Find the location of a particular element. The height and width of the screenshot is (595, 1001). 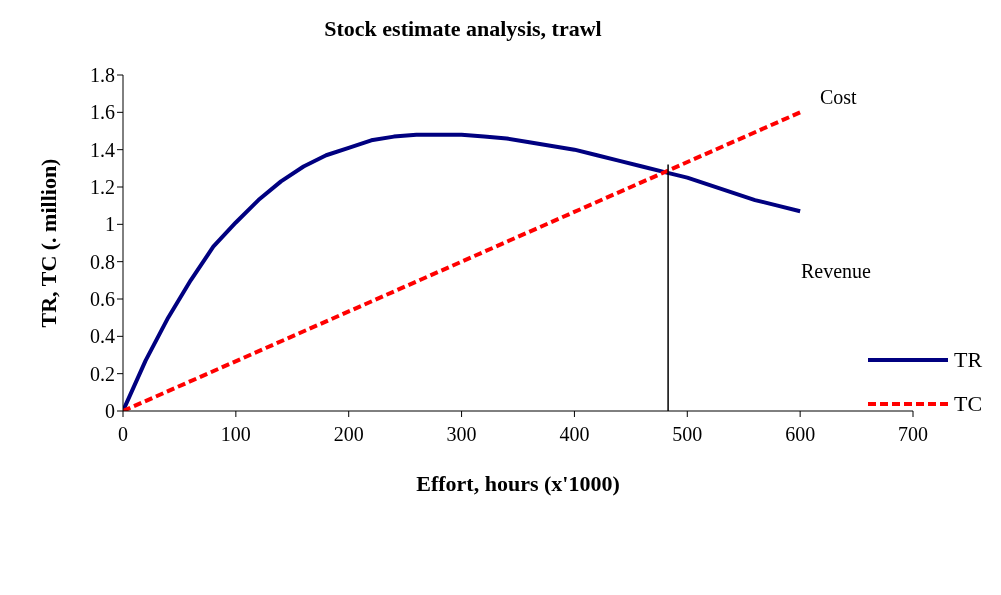

y-tick-label: 0.4 is located at coordinates (102, 336).